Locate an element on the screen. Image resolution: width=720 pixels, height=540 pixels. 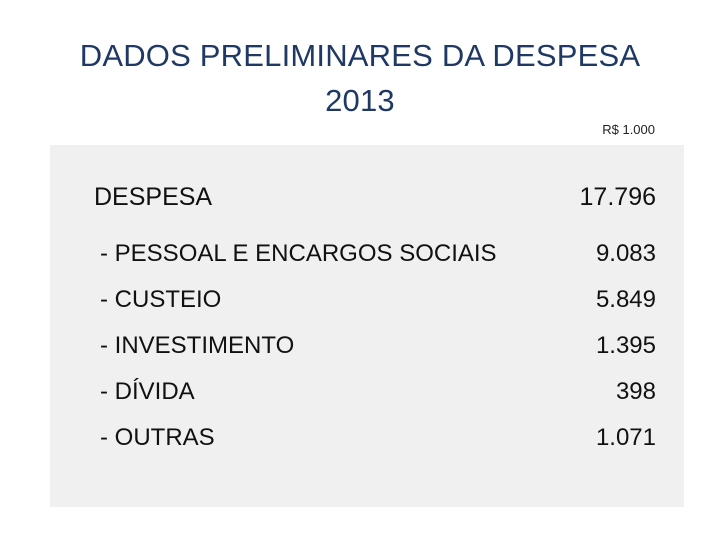
expense-row-divida: - DÍVIDA 398 is located at coordinates (367, 398).